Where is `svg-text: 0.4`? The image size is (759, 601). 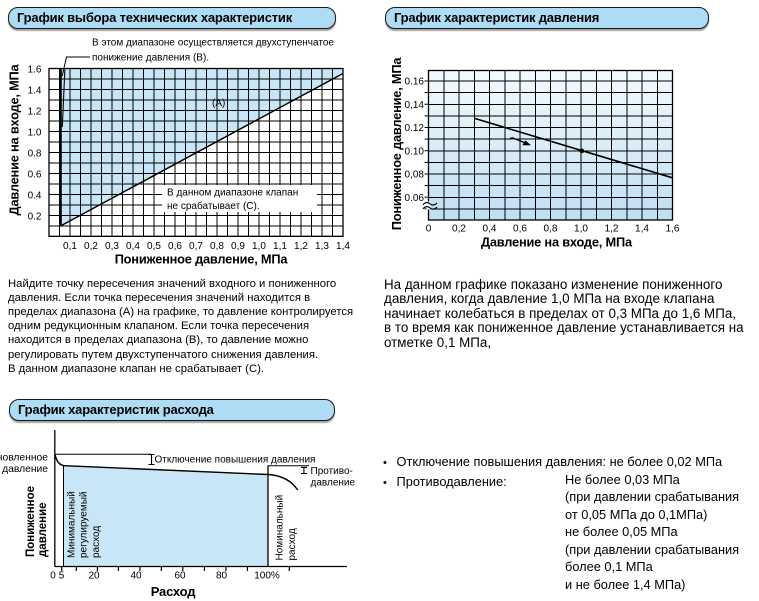
svg-text: 0.4 is located at coordinates (35, 196).